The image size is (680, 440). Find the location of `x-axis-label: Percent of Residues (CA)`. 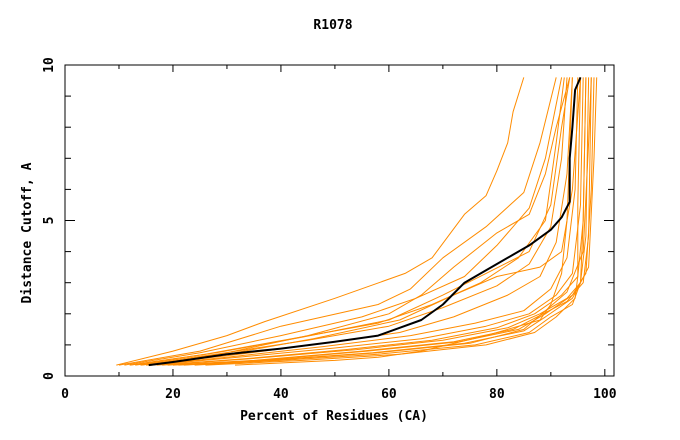

x-axis-label: Percent of Residues (CA) is located at coordinates (334, 416).